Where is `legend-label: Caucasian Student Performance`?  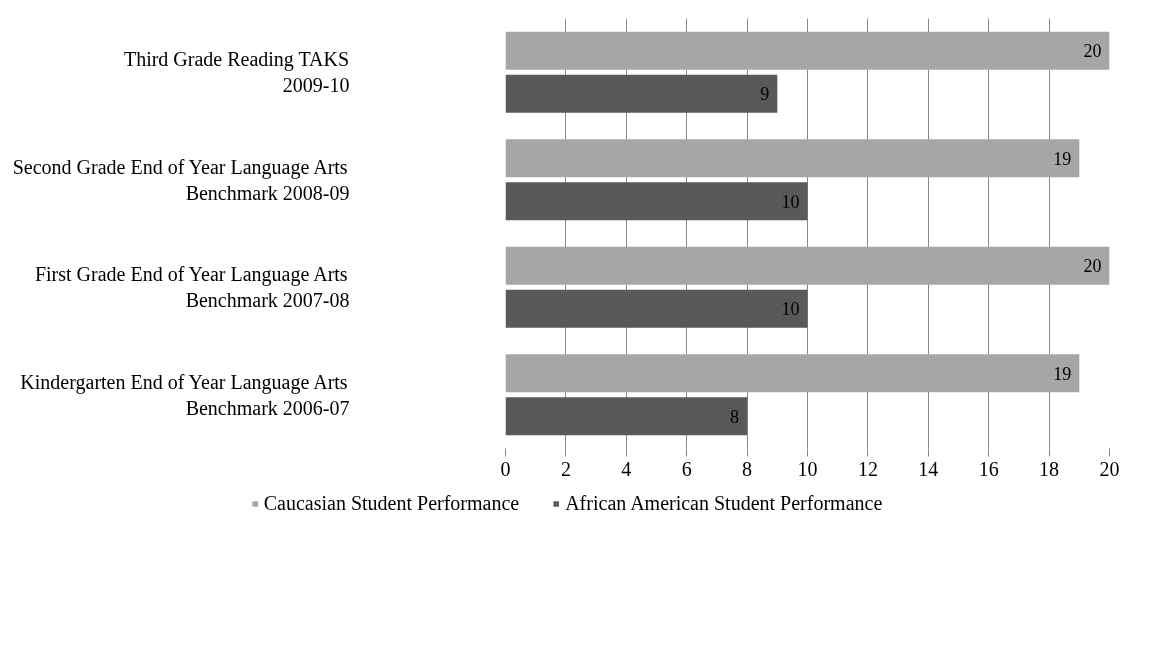
legend-label: Caucasian Student Performance is located at coordinates (391, 503).